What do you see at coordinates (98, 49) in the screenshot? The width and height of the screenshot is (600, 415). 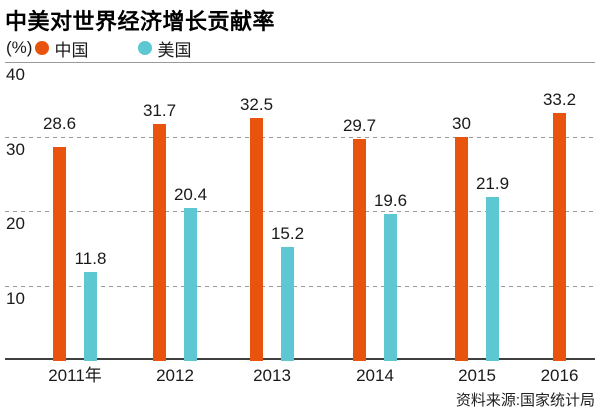 I see `legend: (%) 中国 美国` at bounding box center [98, 49].